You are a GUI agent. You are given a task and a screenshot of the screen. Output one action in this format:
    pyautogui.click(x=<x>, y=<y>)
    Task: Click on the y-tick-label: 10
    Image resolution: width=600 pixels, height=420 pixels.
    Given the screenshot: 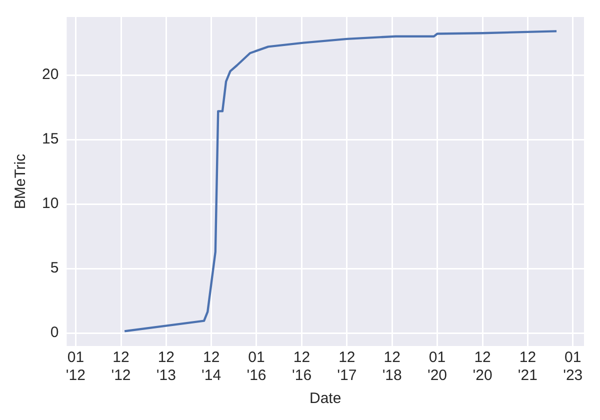 What is the action you would take?
    pyautogui.click(x=50, y=203)
    